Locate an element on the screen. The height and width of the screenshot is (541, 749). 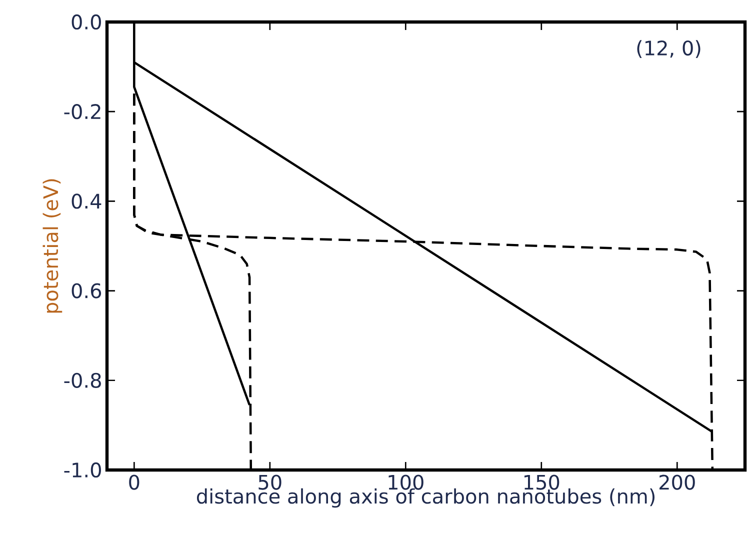
x-tick-label: 200 is located at coordinates (677, 482).